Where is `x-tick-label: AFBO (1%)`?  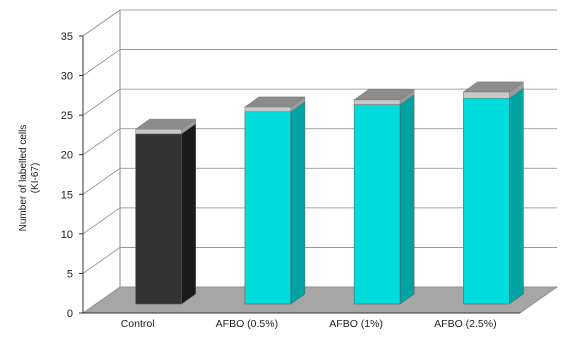 x-tick-label: AFBO (1%) is located at coordinates (356, 324).